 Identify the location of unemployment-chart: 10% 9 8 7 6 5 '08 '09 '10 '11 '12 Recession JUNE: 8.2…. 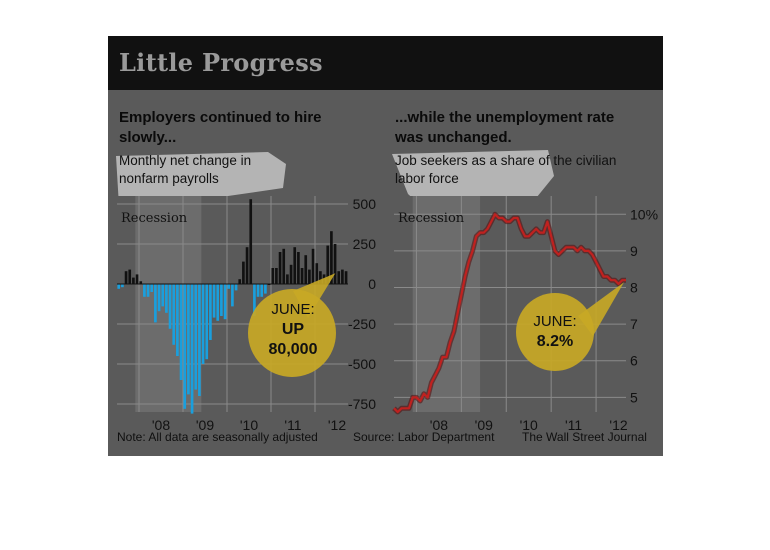
(525, 314).